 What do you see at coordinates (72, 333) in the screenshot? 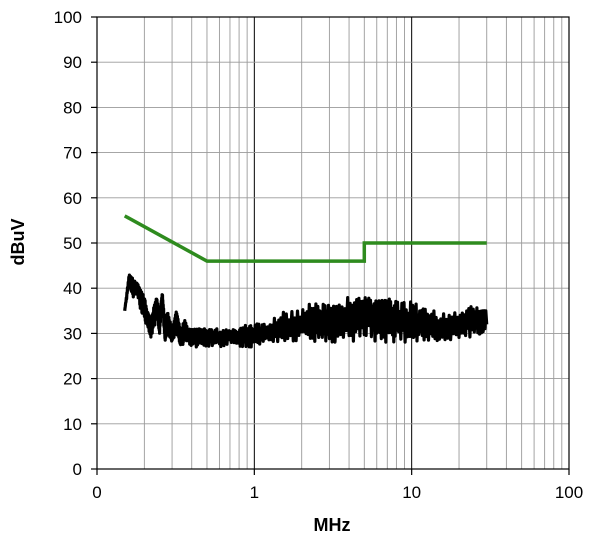
I see `y-tick-label: 30` at bounding box center [72, 333].